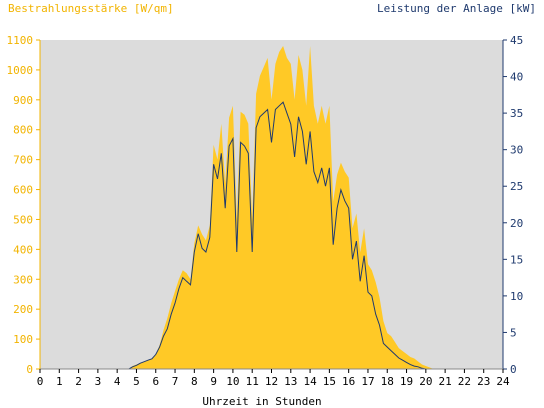 This screenshot has height=408, width=544. What do you see at coordinates (516, 40) in the screenshot?
I see `y-right-tick-label: 45` at bounding box center [516, 40].